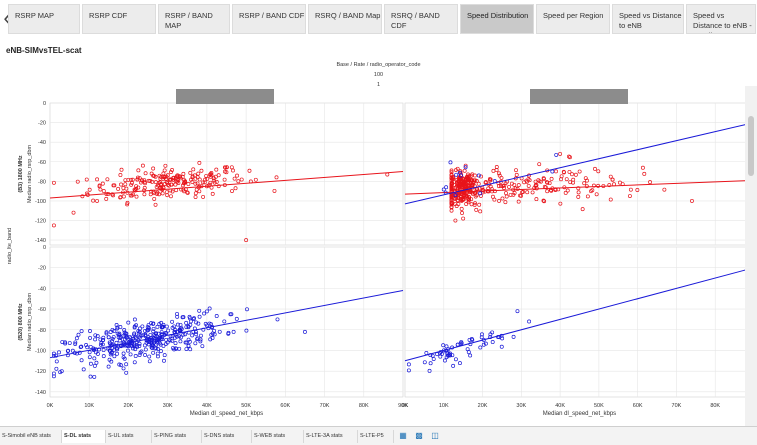  Describe the element at coordinates (435, 435) in the screenshot. I see `new-story-icon: ◫` at that location.